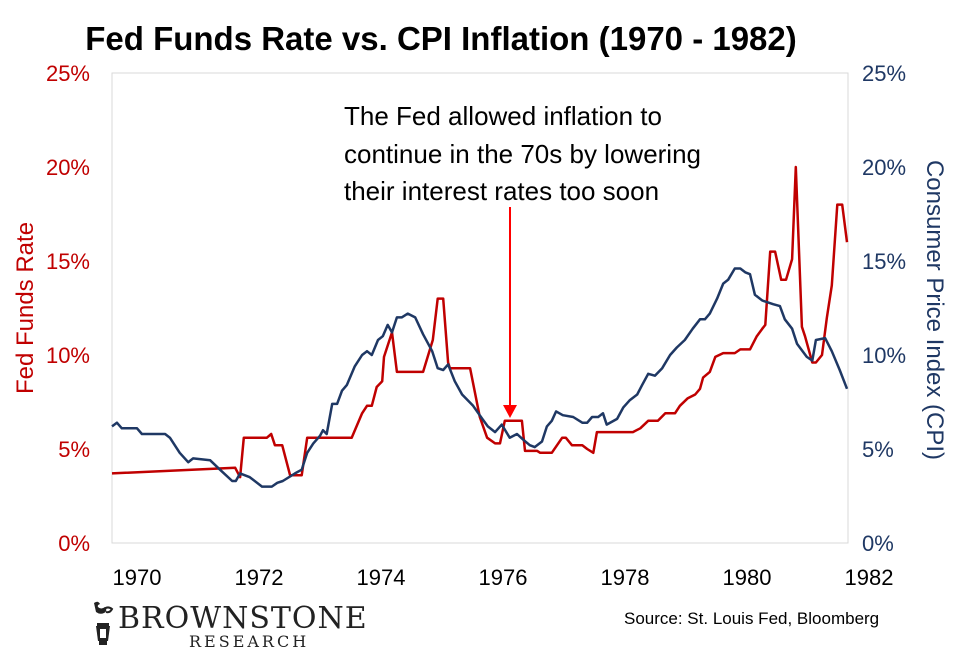 The height and width of the screenshot is (662, 962). What do you see at coordinates (884, 261) in the screenshot?
I see `y-right-tick-label: 15%` at bounding box center [884, 261].